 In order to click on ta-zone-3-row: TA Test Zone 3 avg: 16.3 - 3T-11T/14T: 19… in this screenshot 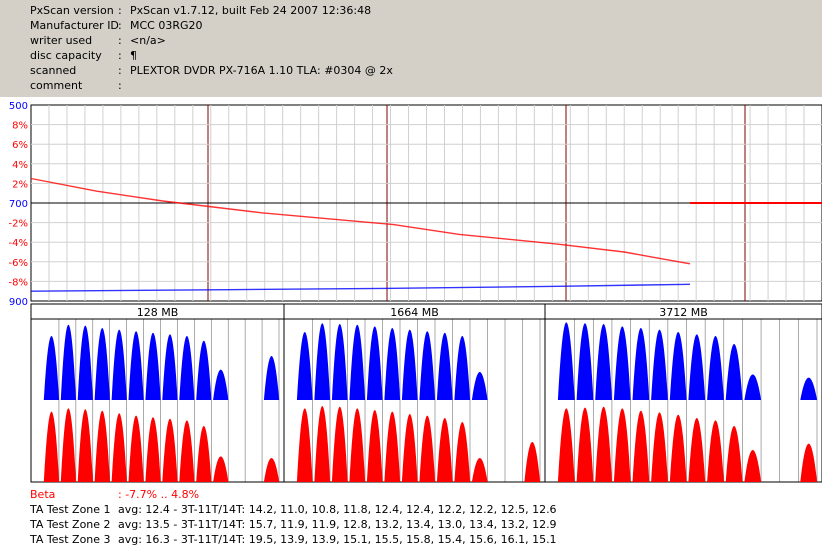, I will do `click(293, 539)`.